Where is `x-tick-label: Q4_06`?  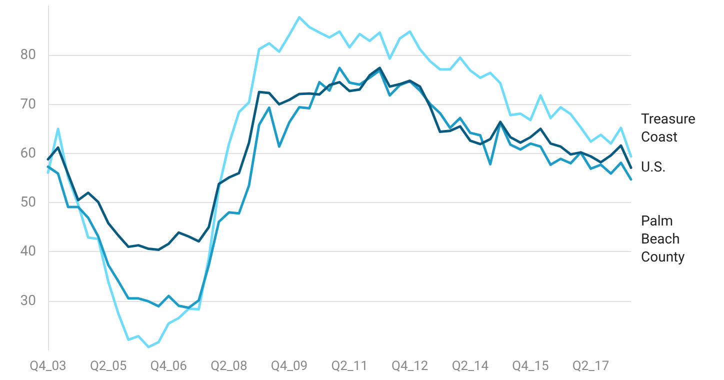
x-tick-label: Q4_06 is located at coordinates (168, 366).